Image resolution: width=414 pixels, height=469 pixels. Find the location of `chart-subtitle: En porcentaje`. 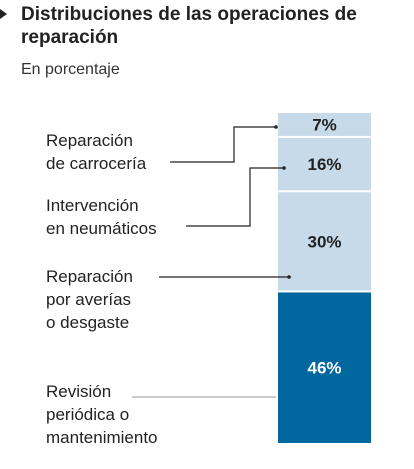

chart-subtitle: En porcentaje is located at coordinates (70, 69).